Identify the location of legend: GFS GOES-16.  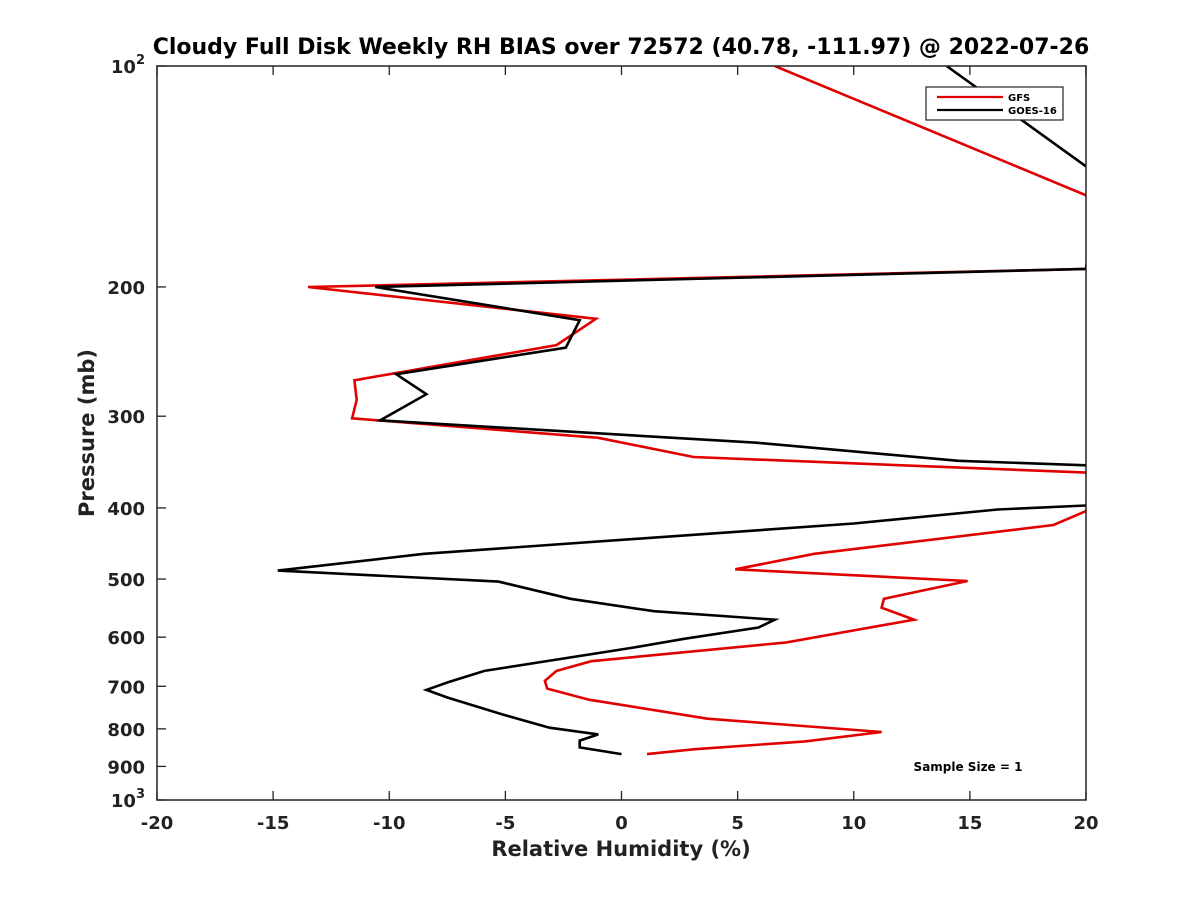
(994, 103).